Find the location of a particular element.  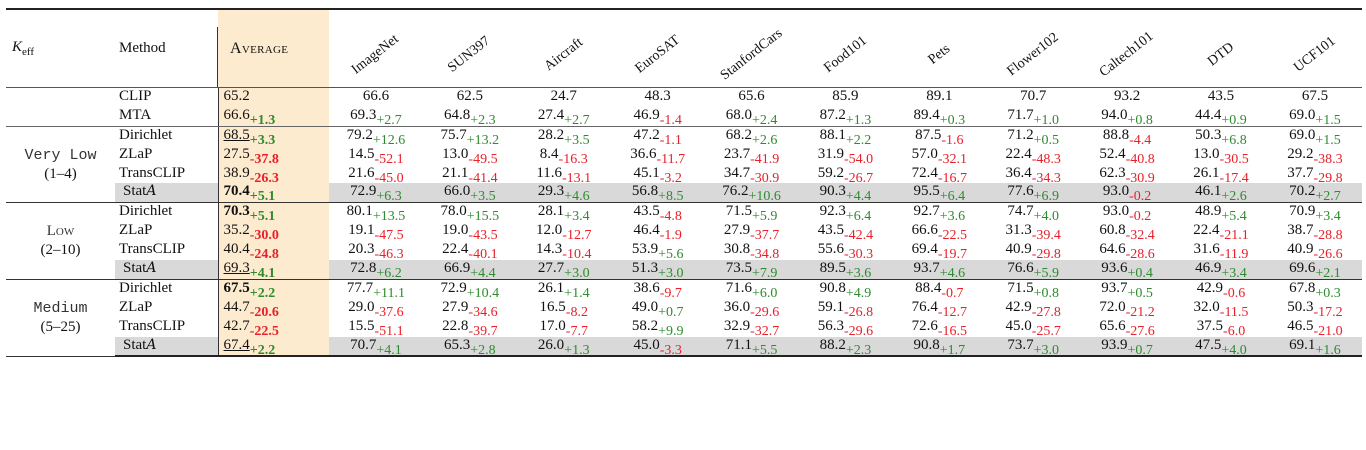

delta-value: -8.2 is located at coordinates (576, 312).